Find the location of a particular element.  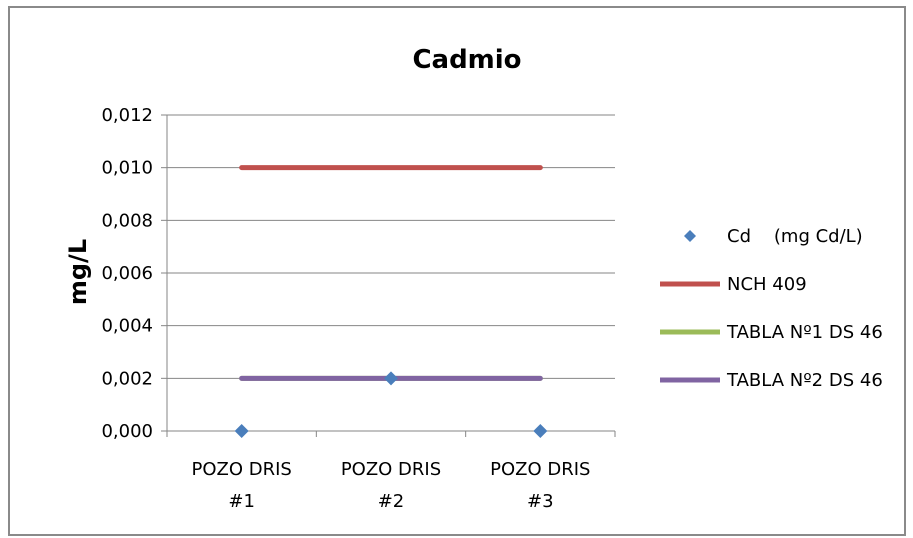

x-tick-label-line: #1 is located at coordinates (241, 501).